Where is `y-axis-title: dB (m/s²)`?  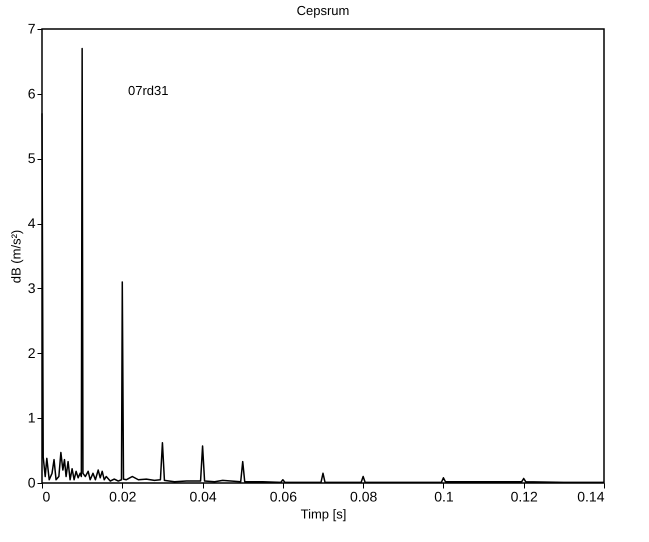
y-axis-title: dB (m/s²) is located at coordinates (16, 257).